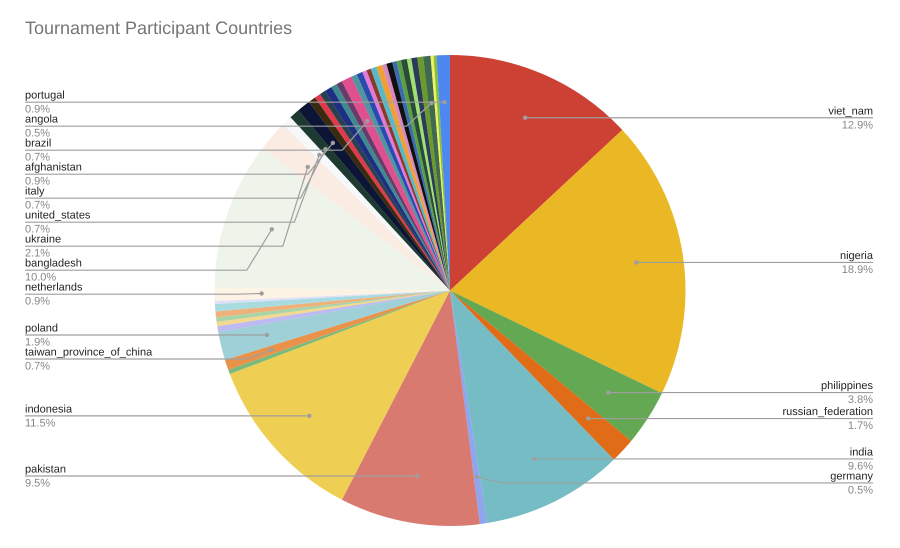  Describe the element at coordinates (827, 412) in the screenshot. I see `slice-label: russian_federation` at that location.